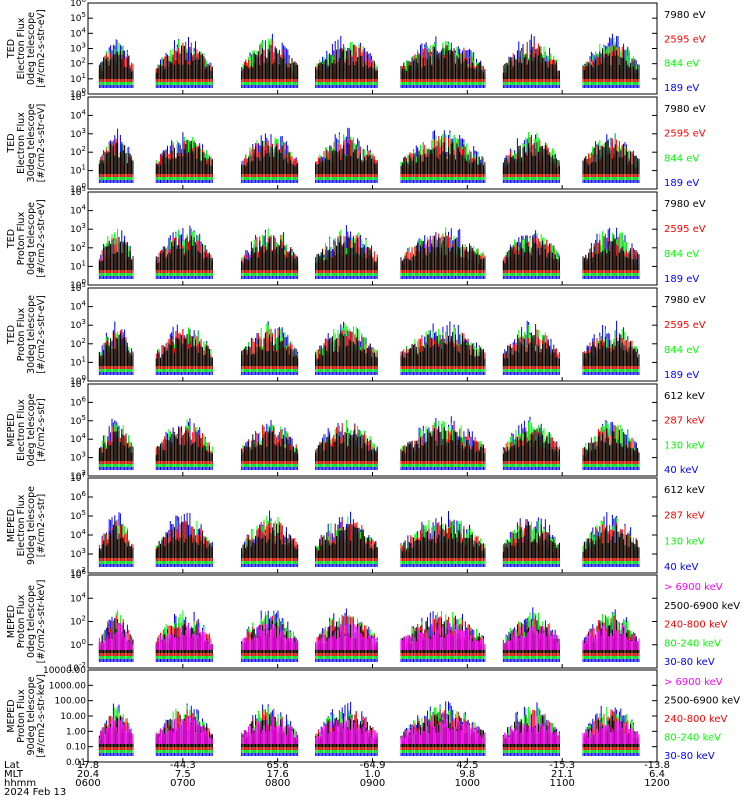 The height and width of the screenshot is (800, 750). Describe the element at coordinates (31, 142) in the screenshot. I see `y-axis-label-line: 30deg telescope` at that location.